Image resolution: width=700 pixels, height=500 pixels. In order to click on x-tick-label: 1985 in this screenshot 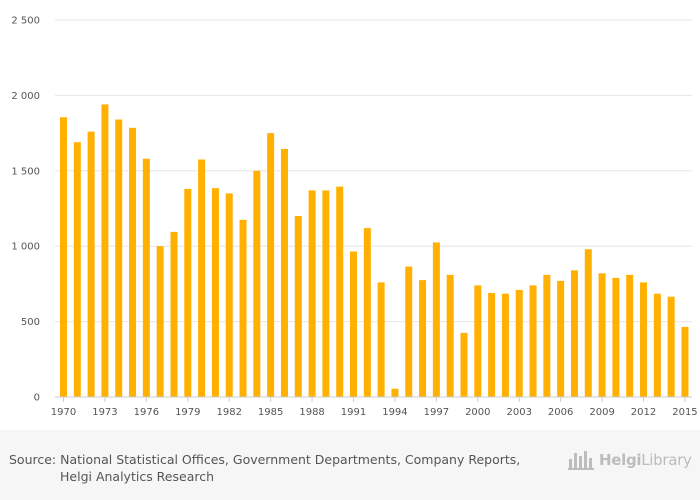, I will do `click(270, 412)`.